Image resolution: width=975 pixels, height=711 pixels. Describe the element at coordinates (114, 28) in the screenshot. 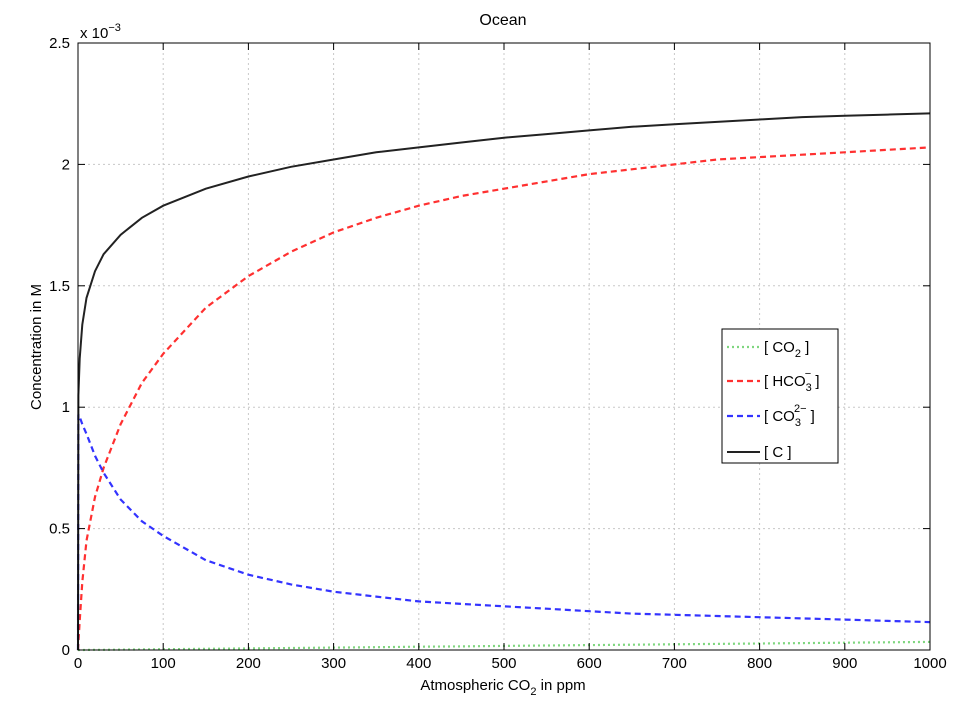

I see `y-axis-multiplier-exponent: −3` at that location.